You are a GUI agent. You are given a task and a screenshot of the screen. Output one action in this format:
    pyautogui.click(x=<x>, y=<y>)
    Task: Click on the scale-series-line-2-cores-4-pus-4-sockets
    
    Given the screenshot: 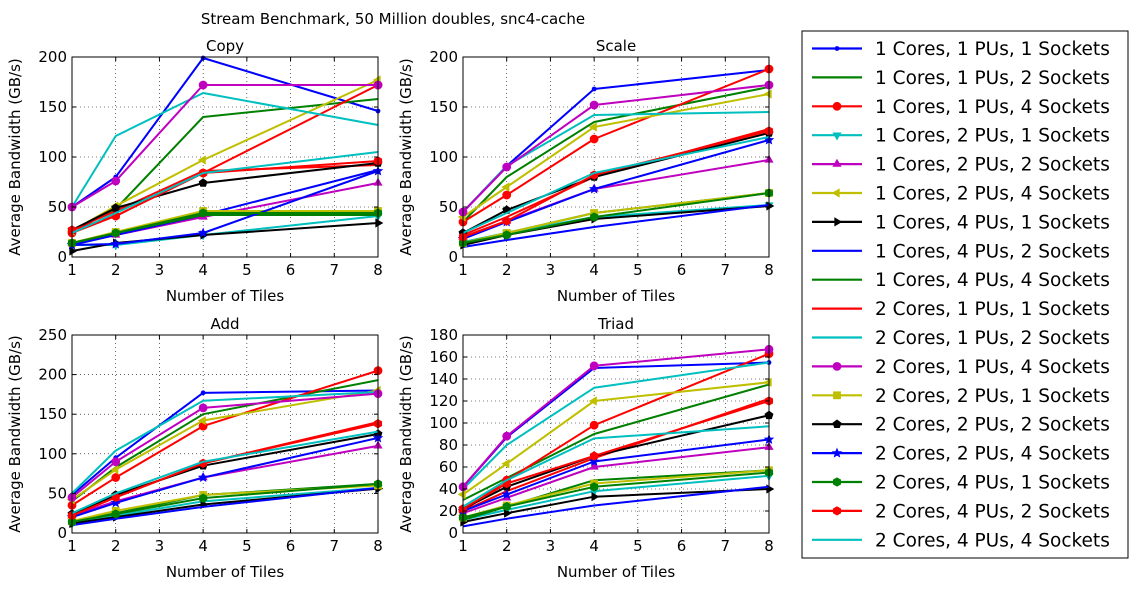 What is the action you would take?
    pyautogui.click(x=616, y=185)
    